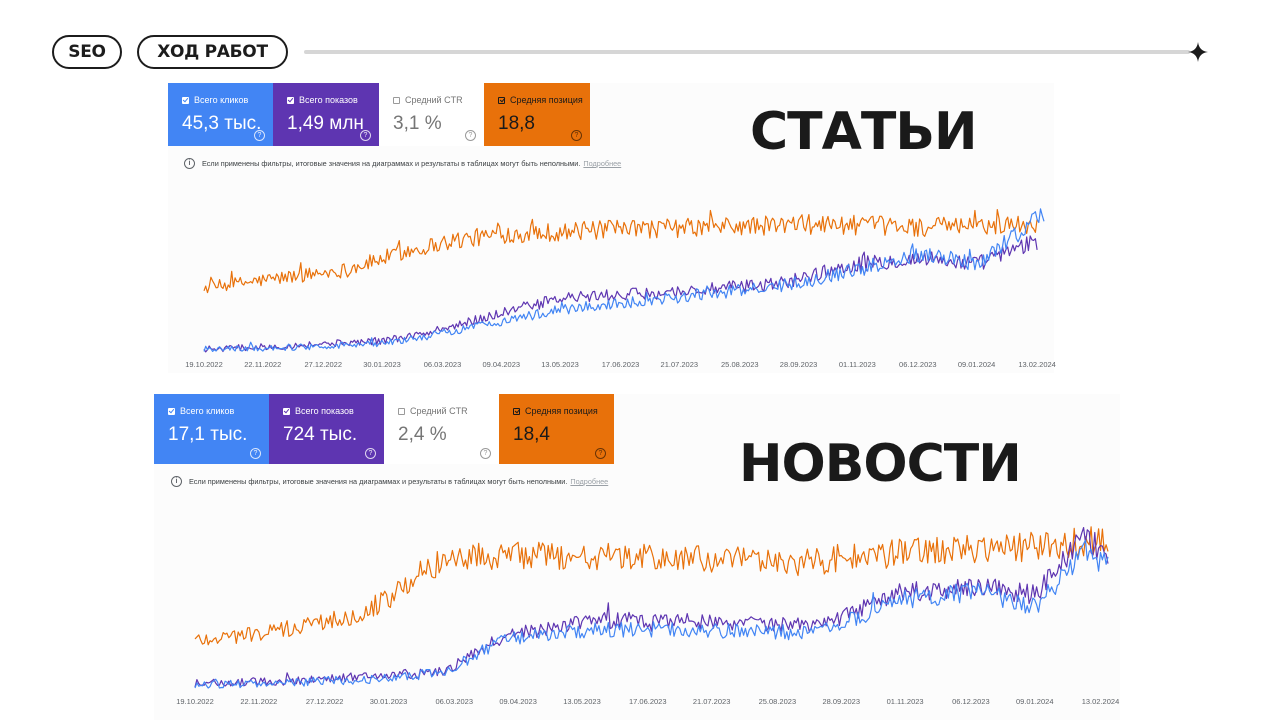  What do you see at coordinates (864, 132) in the screenshot?
I see `articles-title: СТАТЬИ` at bounding box center [864, 132].